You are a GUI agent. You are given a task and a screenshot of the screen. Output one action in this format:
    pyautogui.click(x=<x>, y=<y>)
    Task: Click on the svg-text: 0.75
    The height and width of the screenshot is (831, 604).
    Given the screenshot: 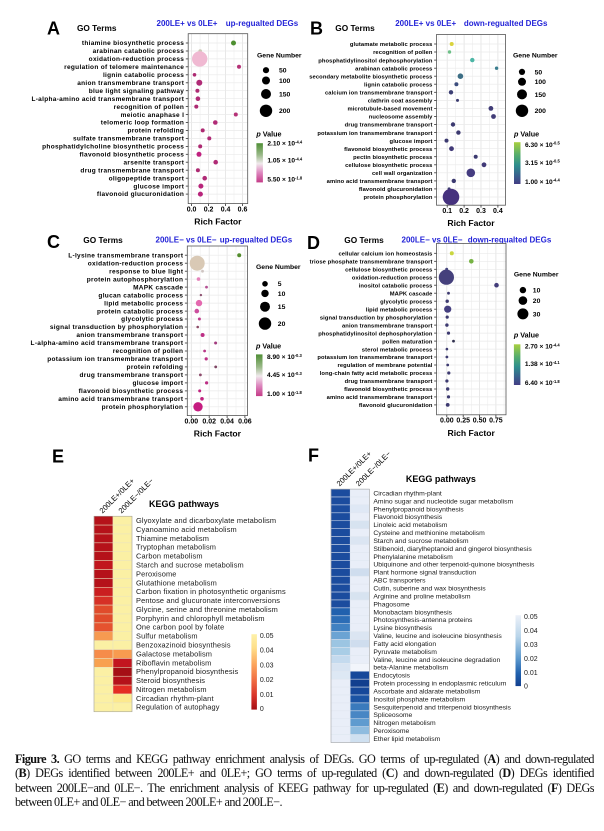 What is the action you would take?
    pyautogui.click(x=496, y=421)
    